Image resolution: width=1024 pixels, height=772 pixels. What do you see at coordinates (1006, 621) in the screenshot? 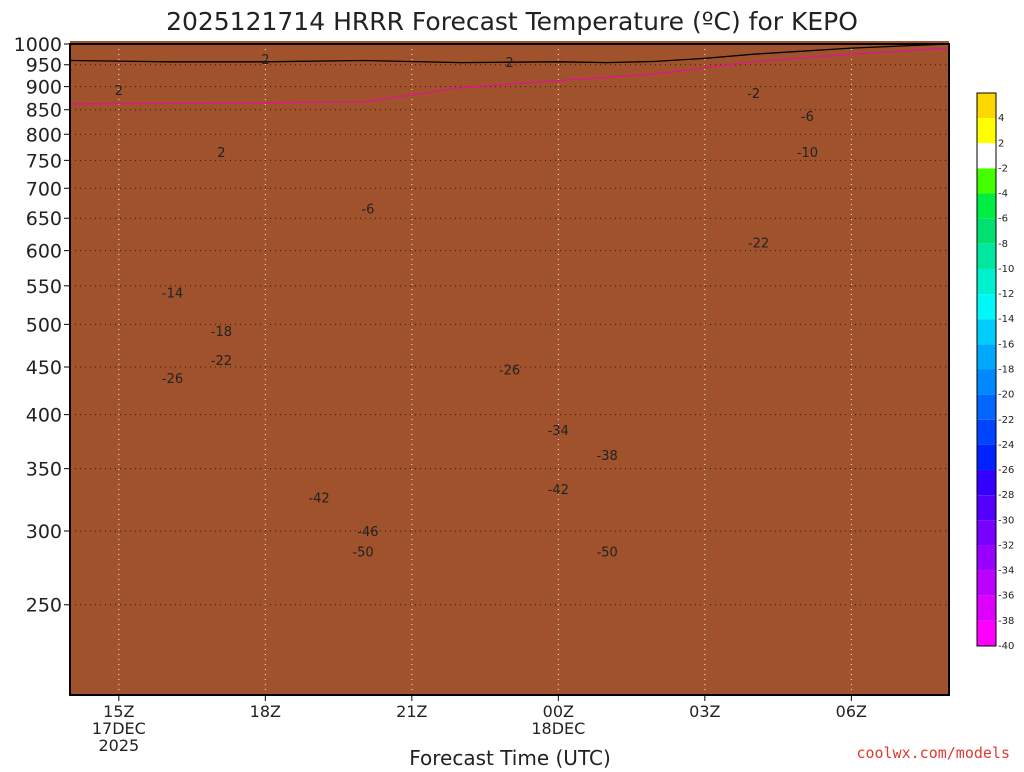
I see `colorbar-tick-label: -38` at bounding box center [1006, 621].